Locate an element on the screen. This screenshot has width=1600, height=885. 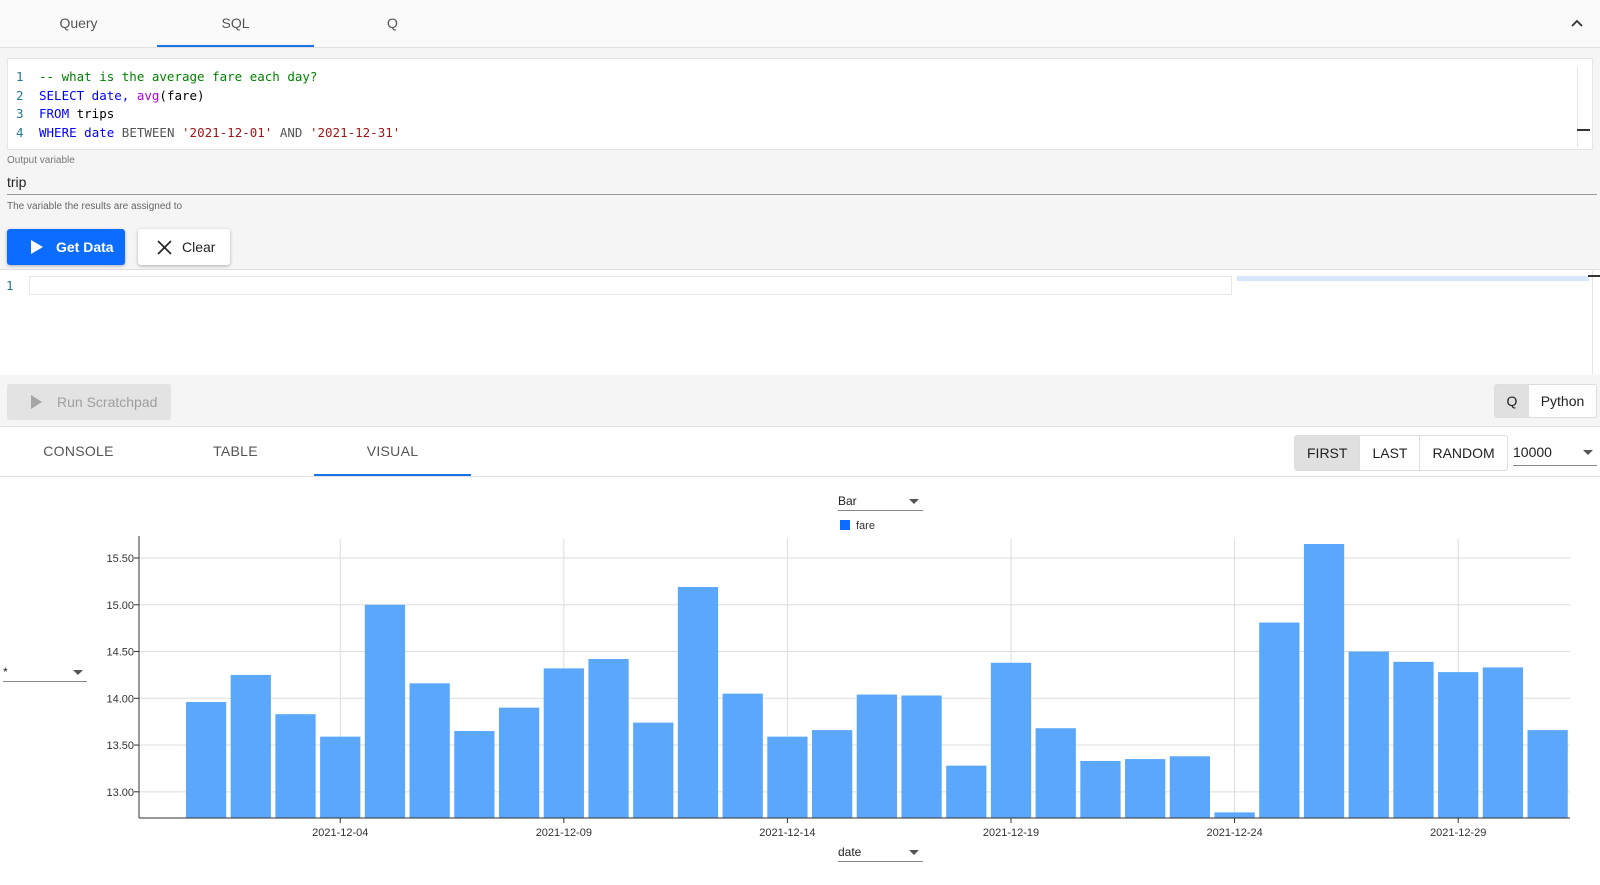
tab-console: CONSOLE is located at coordinates (78, 451).